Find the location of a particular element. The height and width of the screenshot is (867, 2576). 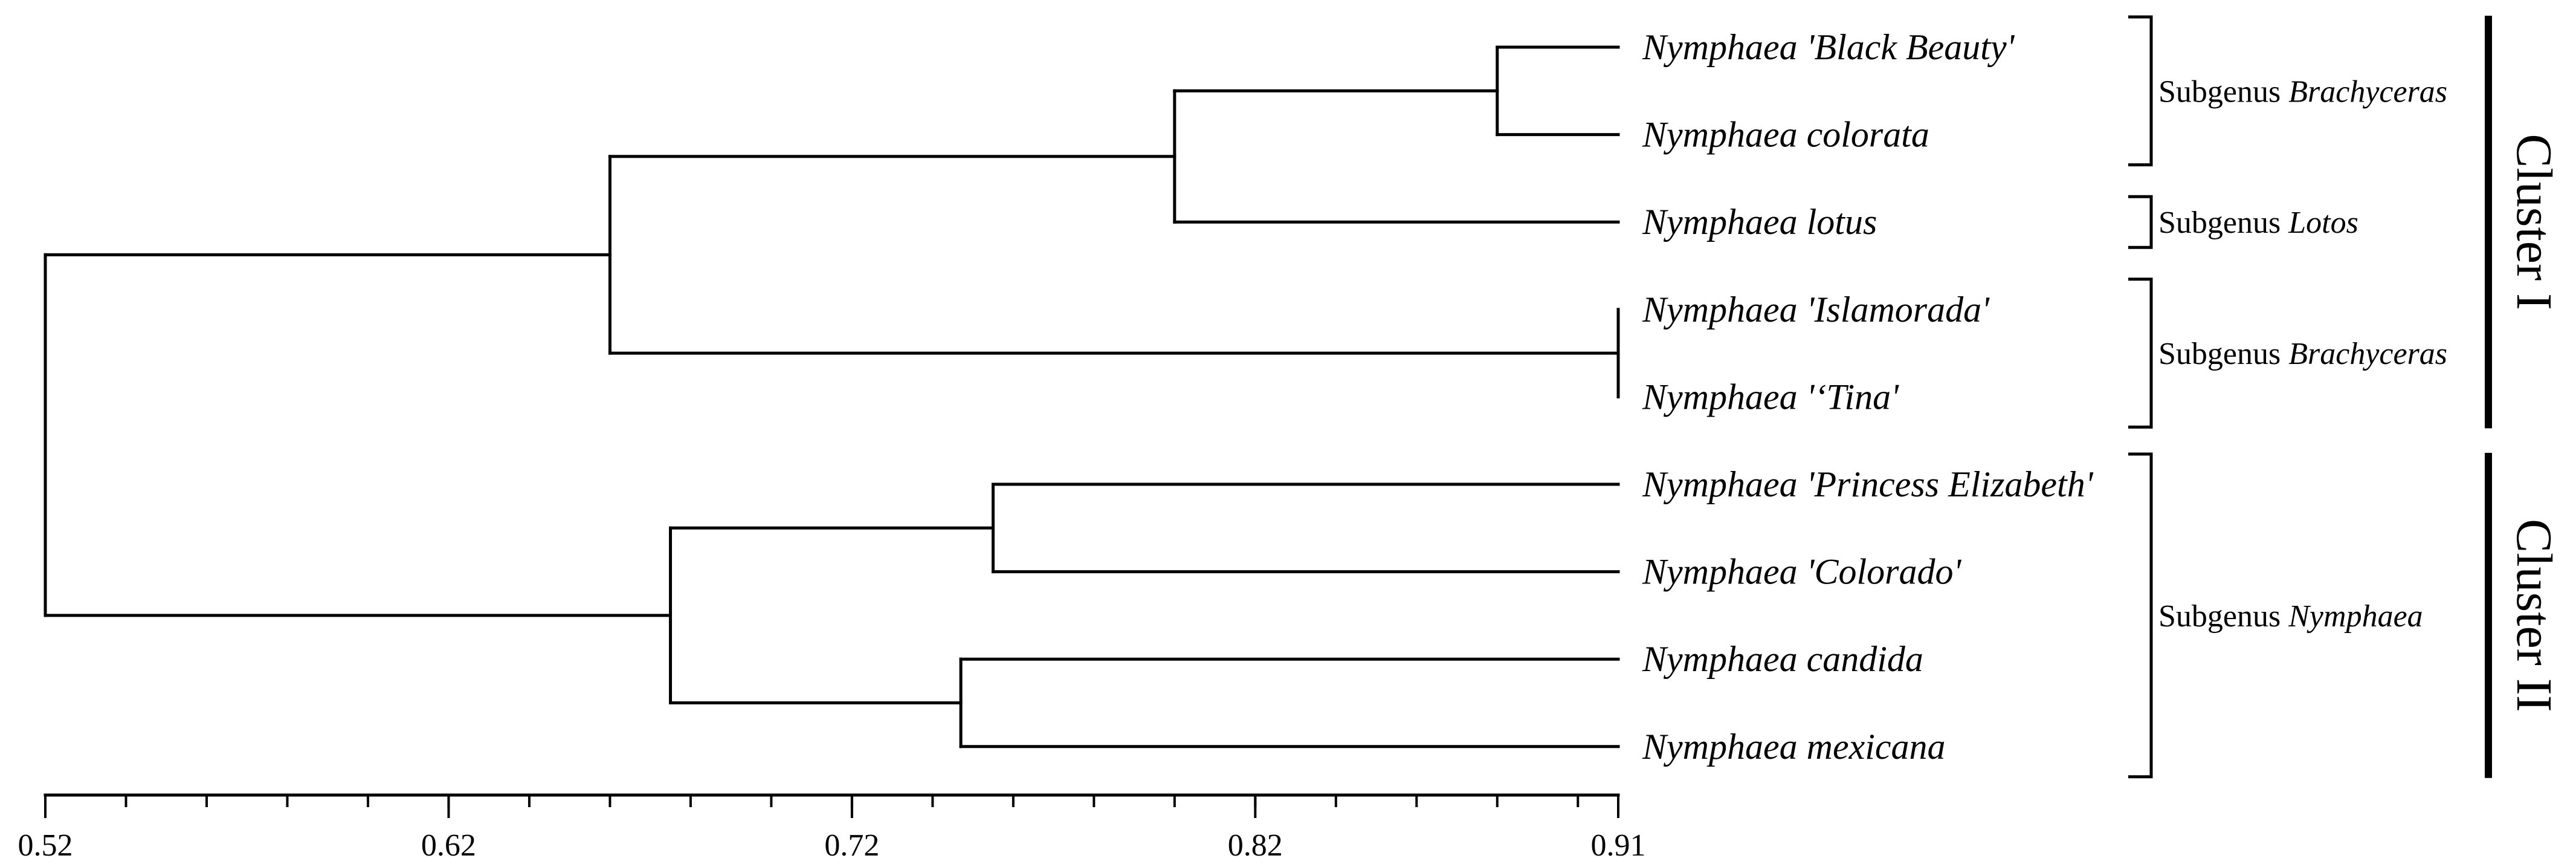

tick-label: 0.52 is located at coordinates (46, 845).